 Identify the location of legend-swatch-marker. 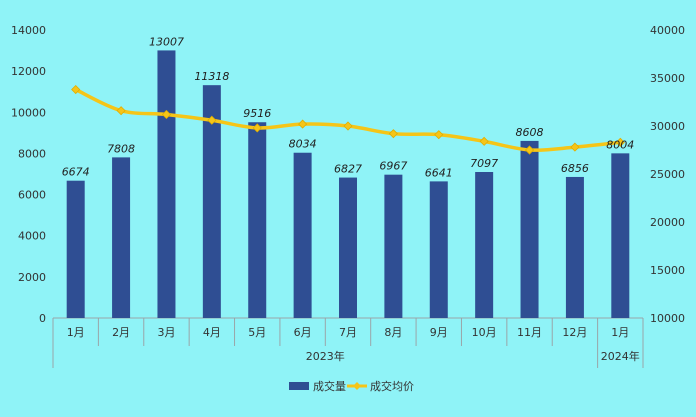
(357, 386).